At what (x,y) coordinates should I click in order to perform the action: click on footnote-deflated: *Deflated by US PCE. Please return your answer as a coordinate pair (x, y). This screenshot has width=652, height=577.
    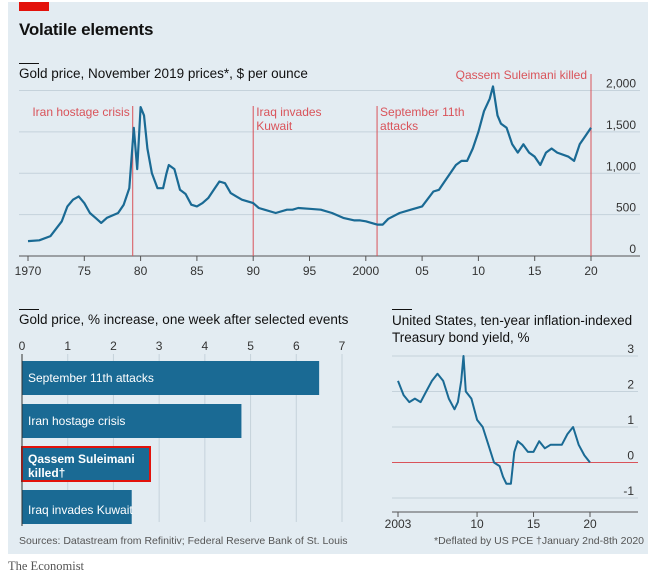
    Looking at the image, I should click on (484, 541).